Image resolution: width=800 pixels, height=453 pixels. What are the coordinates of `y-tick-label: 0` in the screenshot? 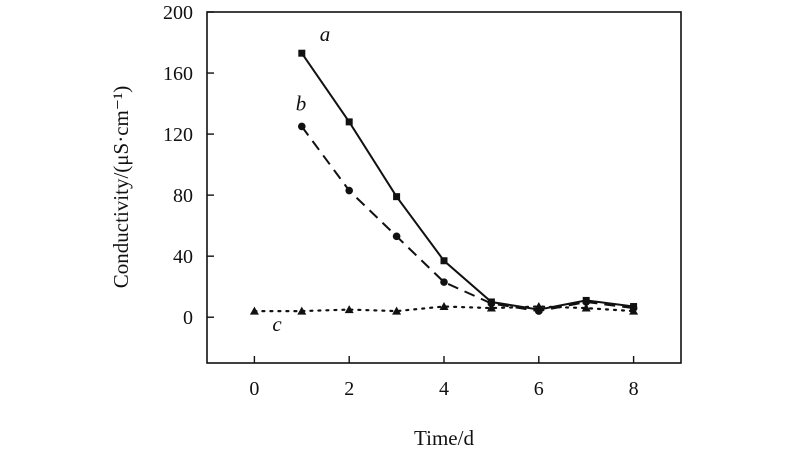 It's located at (188, 318).